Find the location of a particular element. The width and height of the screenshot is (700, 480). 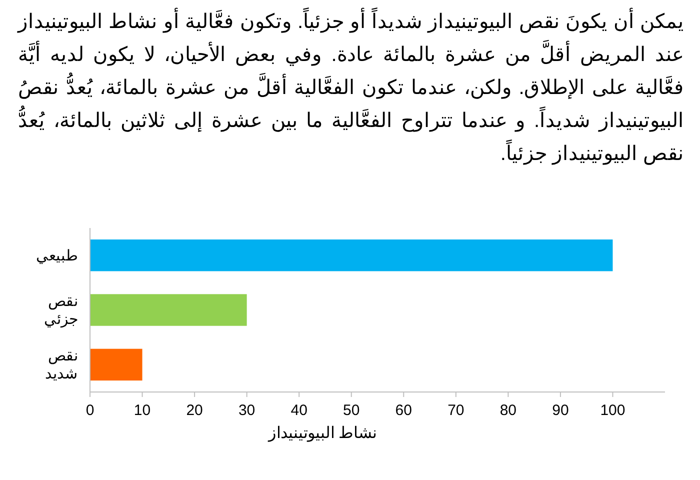

x-tick-label: 20 is located at coordinates (194, 410).